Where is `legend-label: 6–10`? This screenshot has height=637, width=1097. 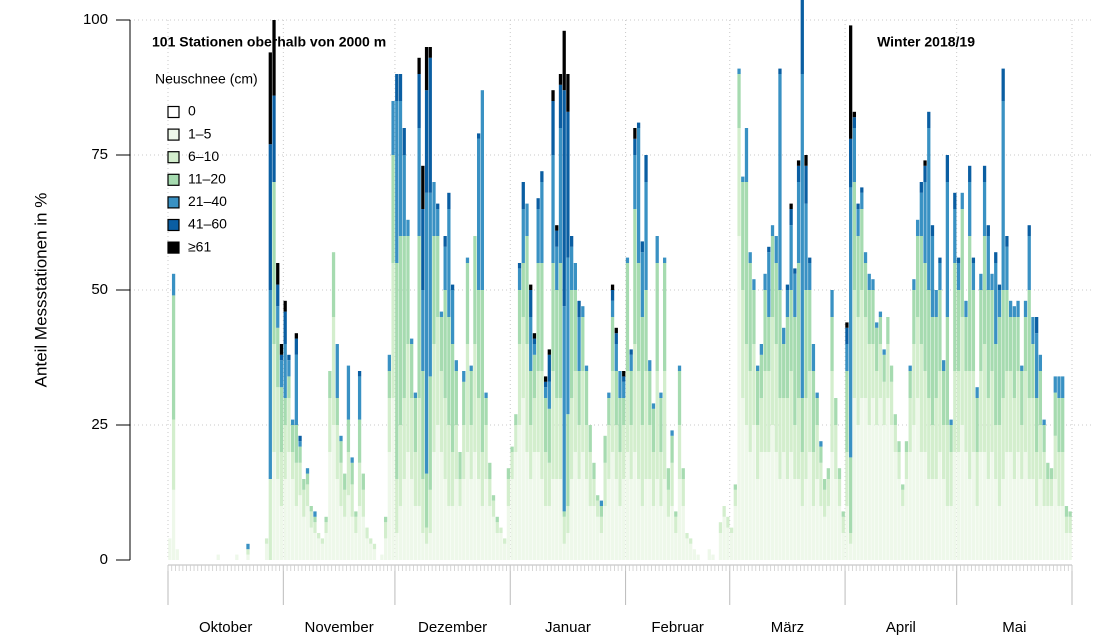 legend-label: 6–10 is located at coordinates (203, 156).